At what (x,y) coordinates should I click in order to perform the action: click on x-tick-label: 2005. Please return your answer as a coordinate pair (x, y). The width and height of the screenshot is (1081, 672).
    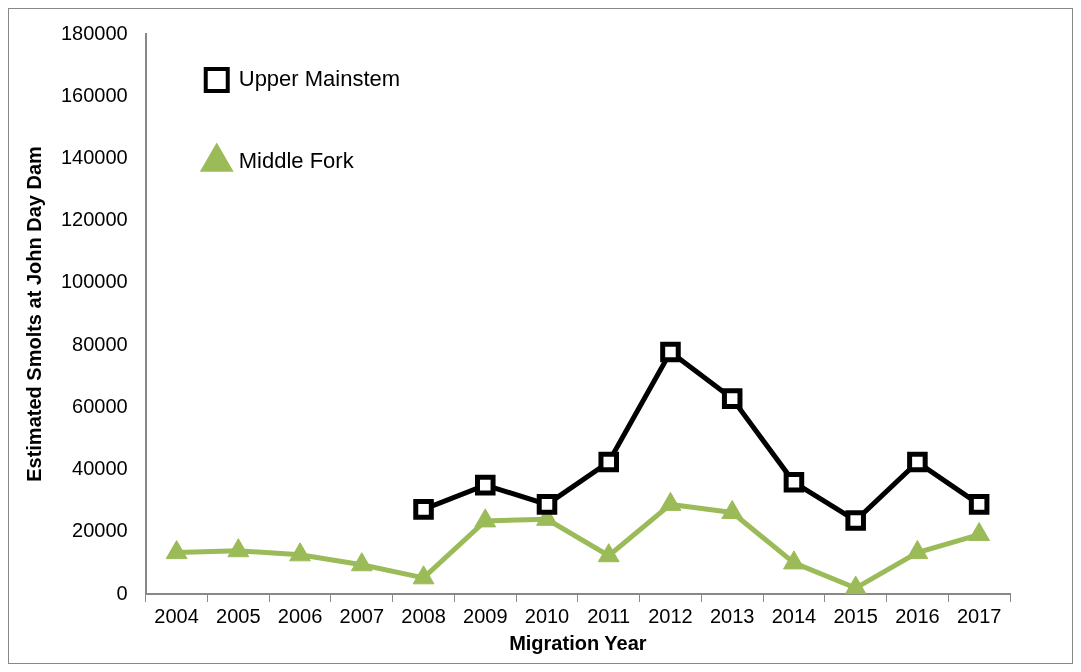
    Looking at the image, I should click on (238, 615).